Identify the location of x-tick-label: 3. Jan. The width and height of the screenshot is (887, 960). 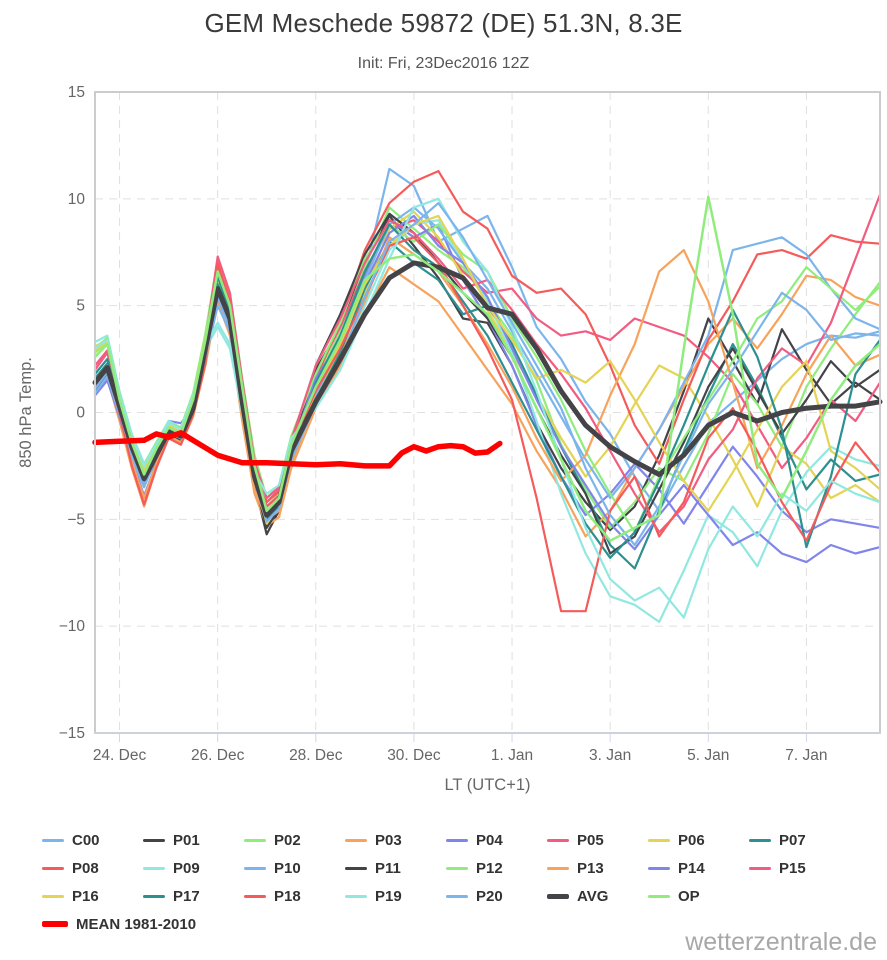
(610, 755).